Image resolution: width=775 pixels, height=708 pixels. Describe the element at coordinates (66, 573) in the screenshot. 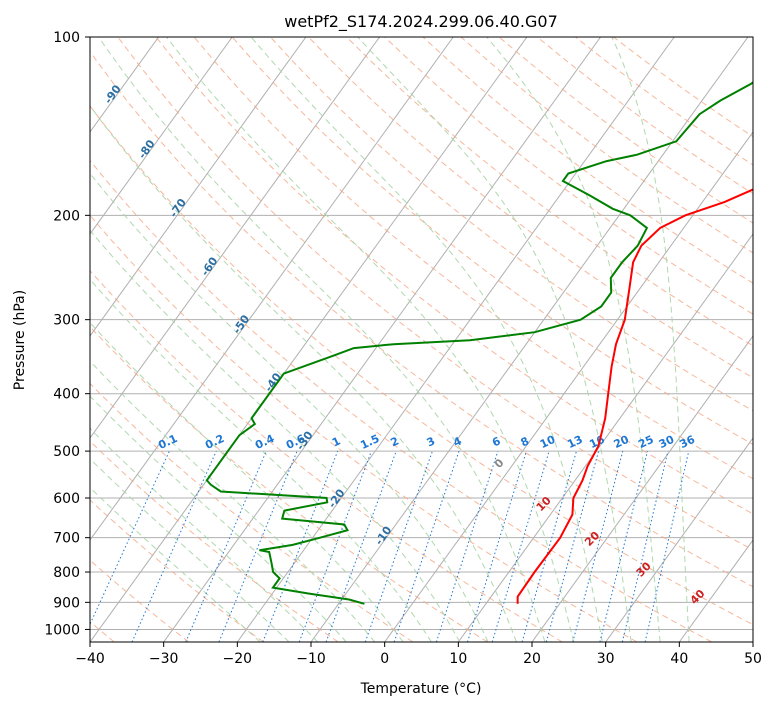

I see `y-tick-label: 800` at that location.